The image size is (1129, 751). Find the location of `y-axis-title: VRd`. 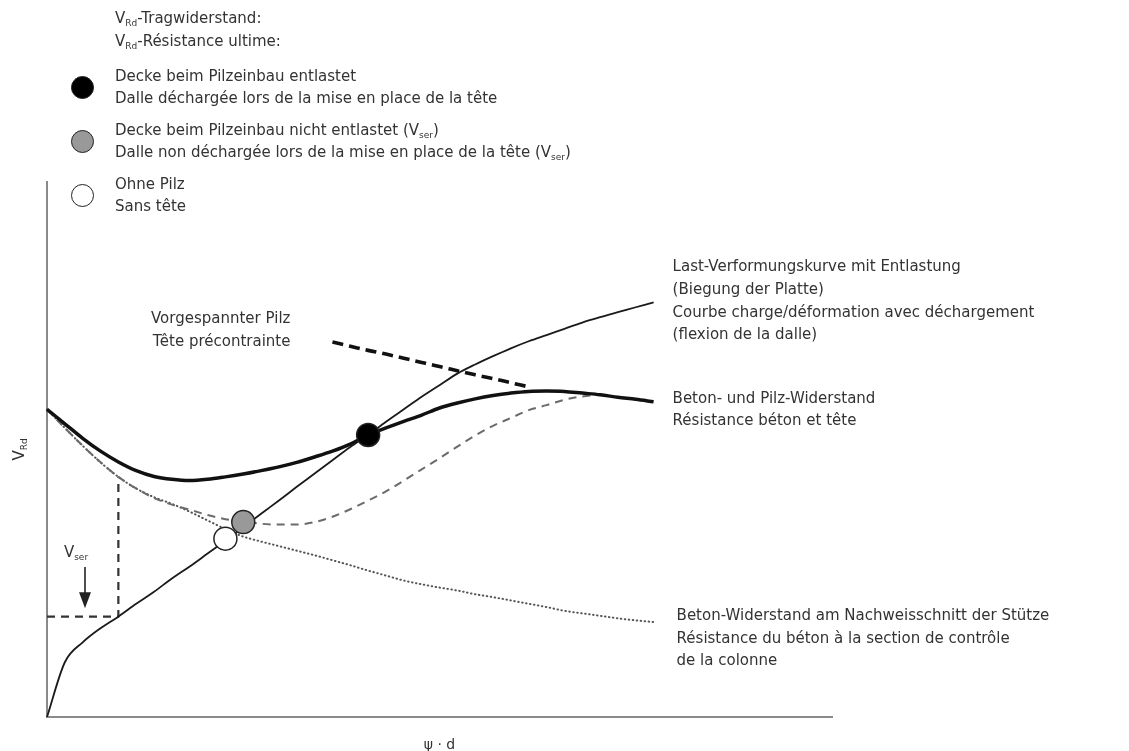

y-axis-title: VRd is located at coordinates (19, 449).